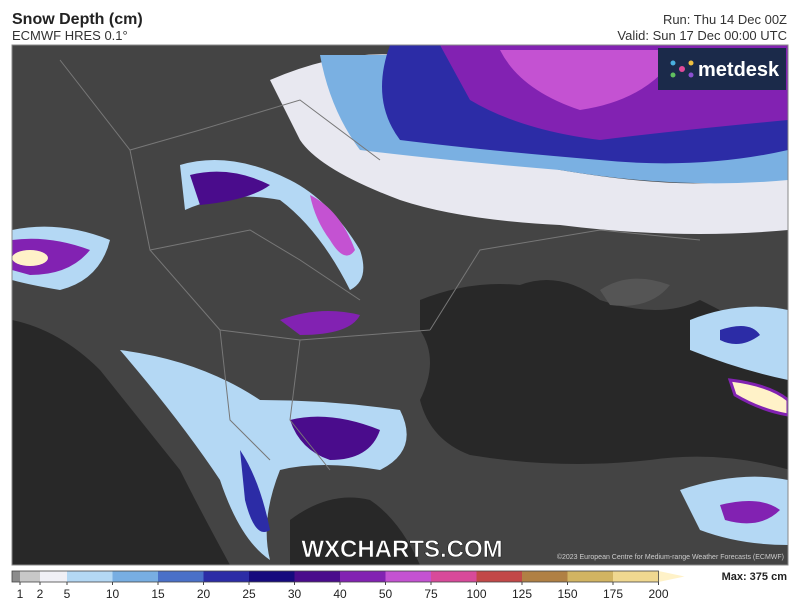  I want to click on legend-label: 50, so click(386, 594).